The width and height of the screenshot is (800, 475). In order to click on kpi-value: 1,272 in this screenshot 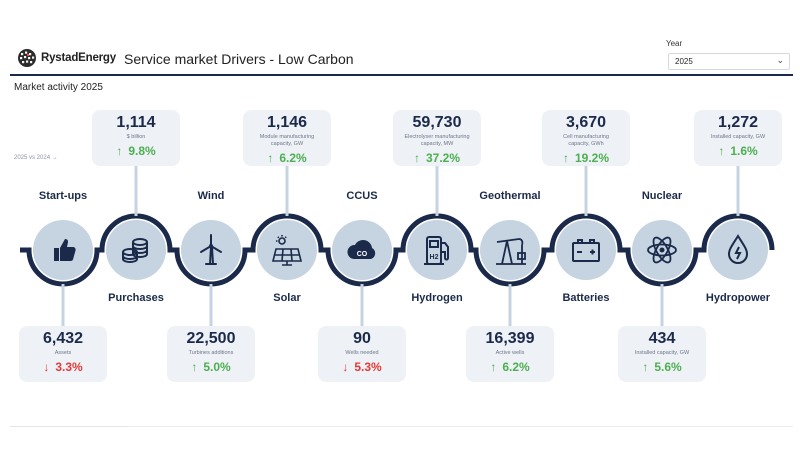, I will do `click(738, 122)`.